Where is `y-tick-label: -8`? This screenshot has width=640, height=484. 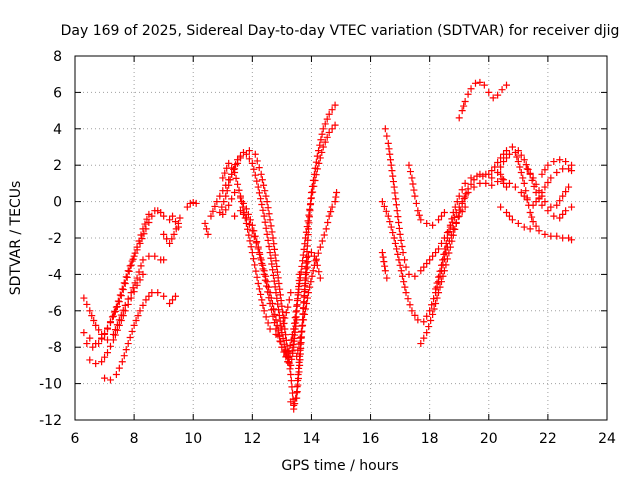
y-tick-label: -8 is located at coordinates (55, 348).